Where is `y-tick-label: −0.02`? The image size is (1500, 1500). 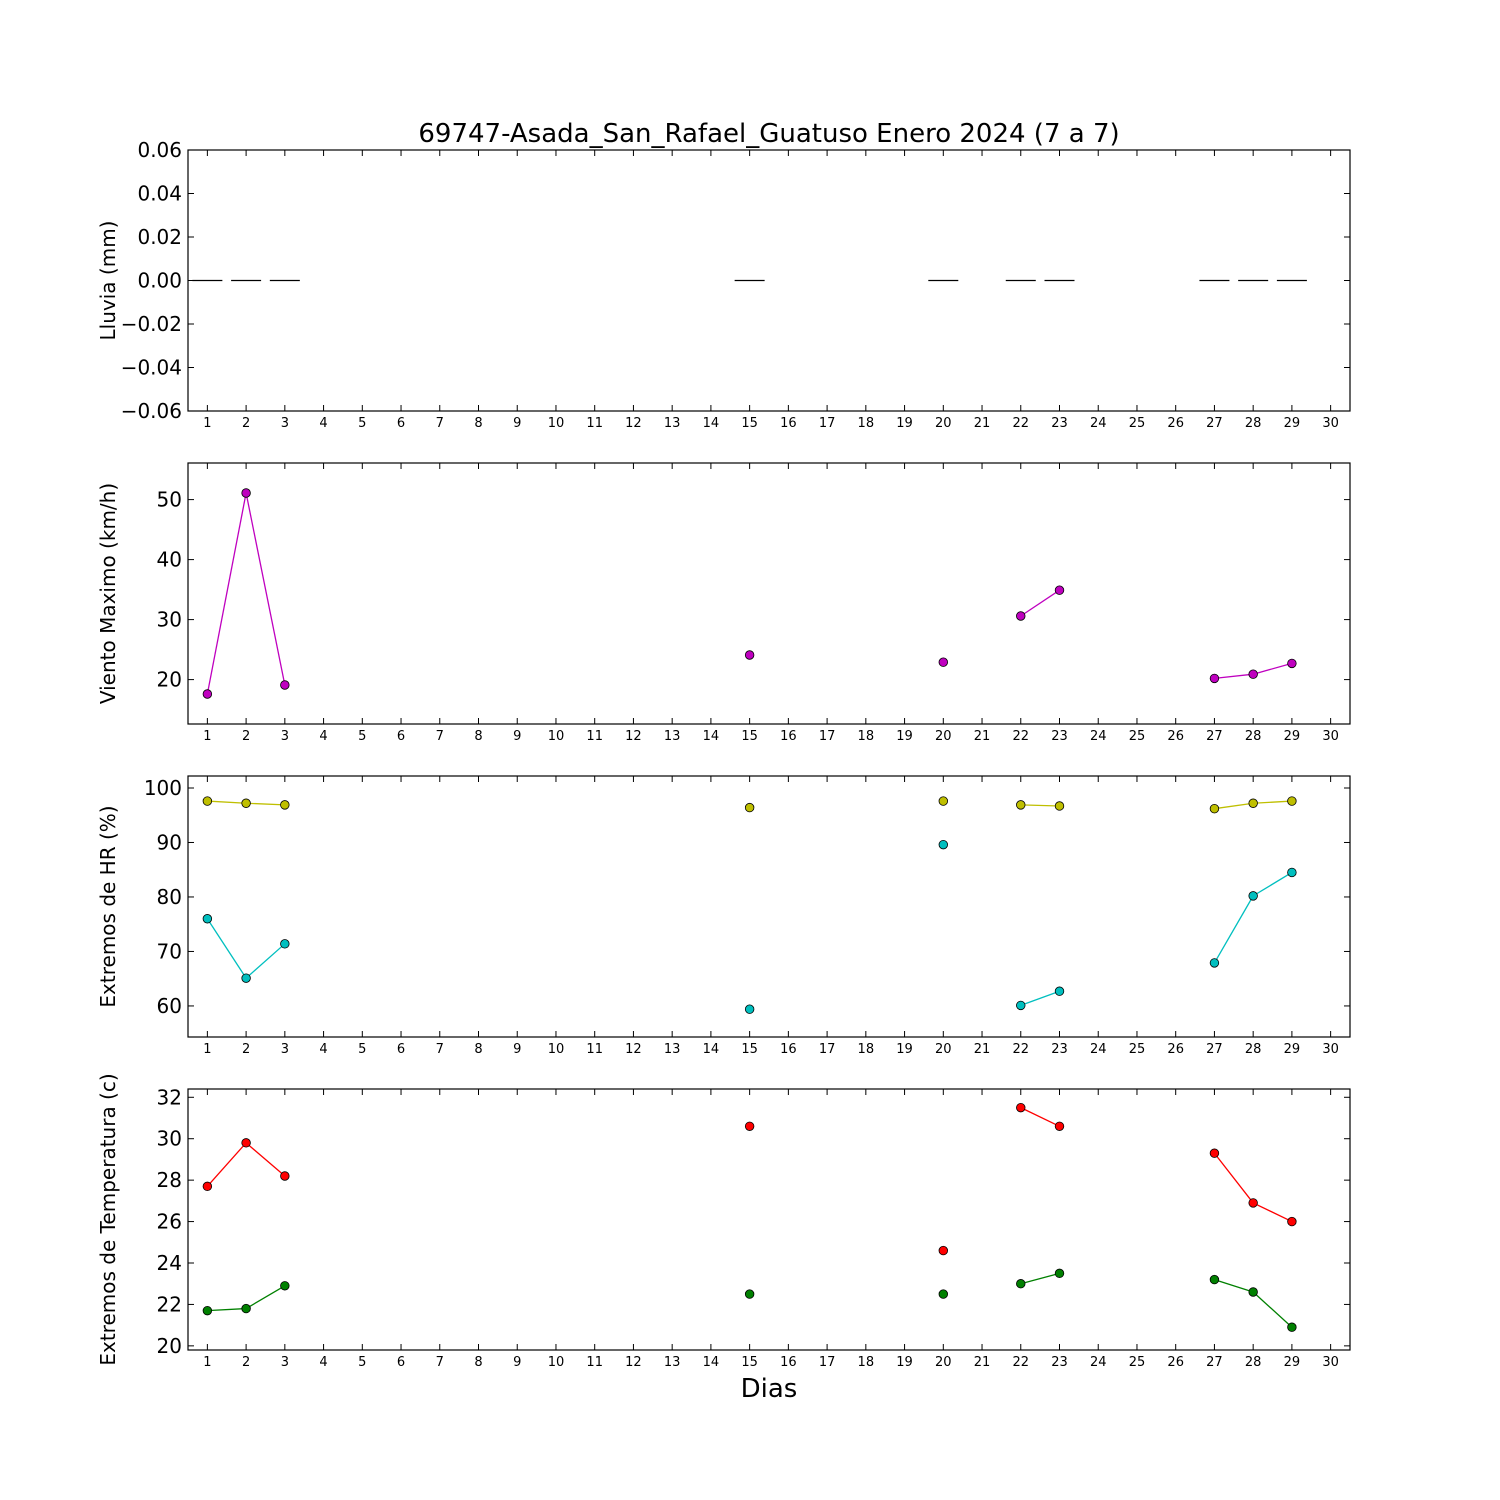
y-tick-label: −0.02 is located at coordinates (151, 324).